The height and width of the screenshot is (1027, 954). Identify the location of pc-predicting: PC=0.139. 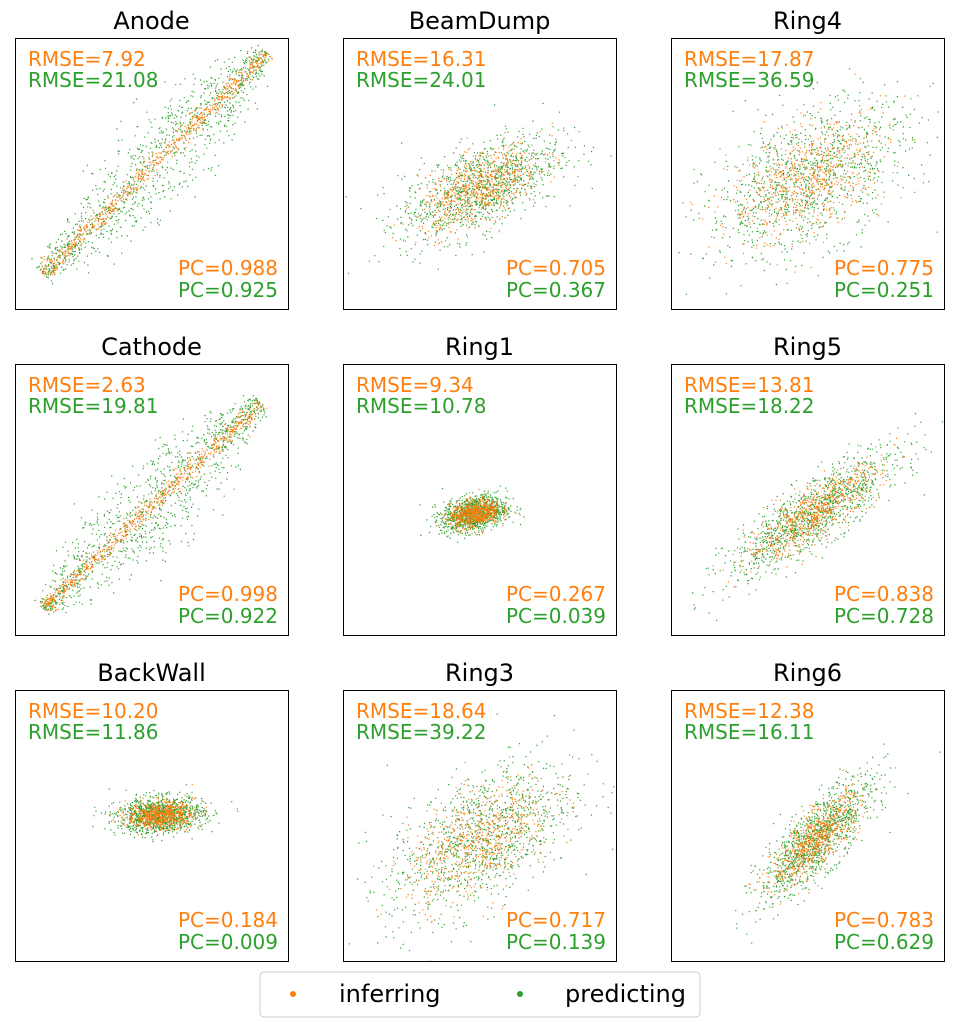
(556, 942).